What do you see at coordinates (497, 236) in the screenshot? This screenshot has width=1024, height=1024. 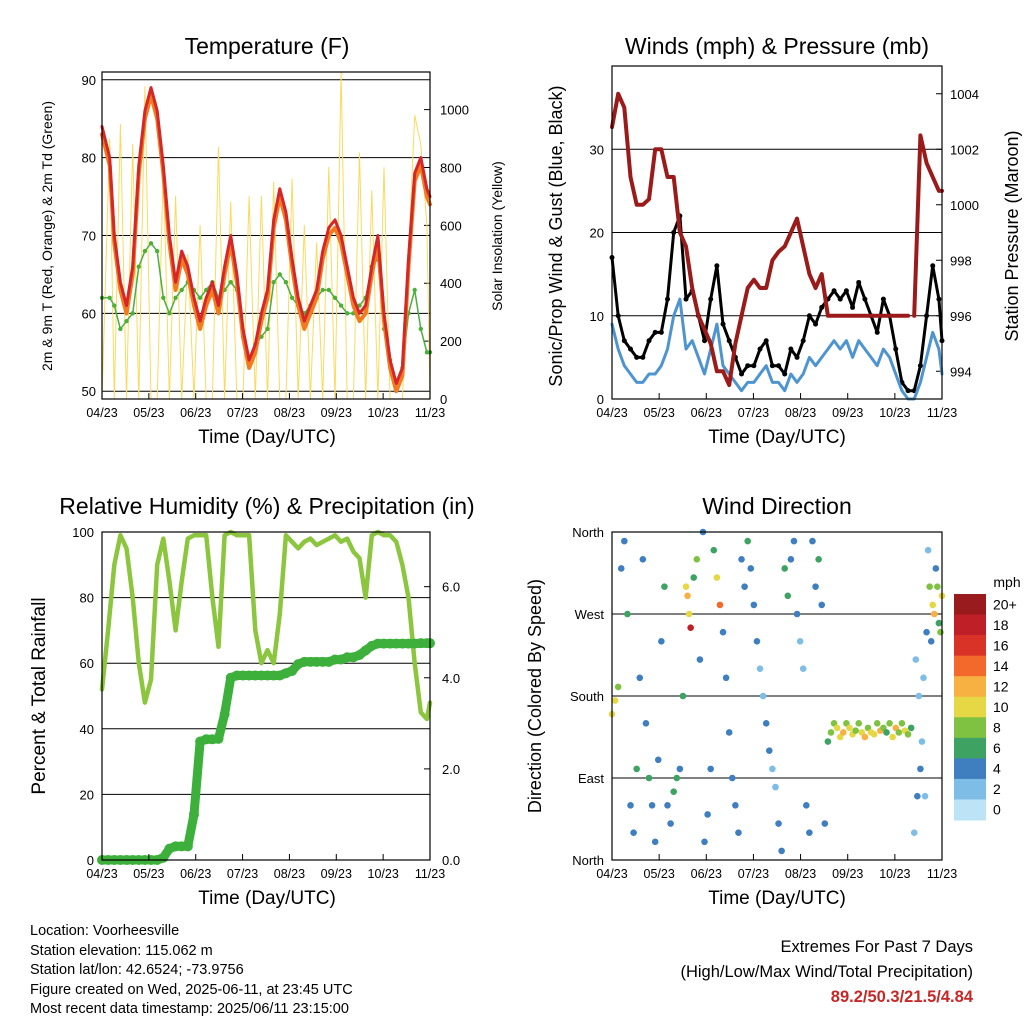 I see `y-right-axis-label: Solar Insolation (Yellow)` at bounding box center [497, 236].